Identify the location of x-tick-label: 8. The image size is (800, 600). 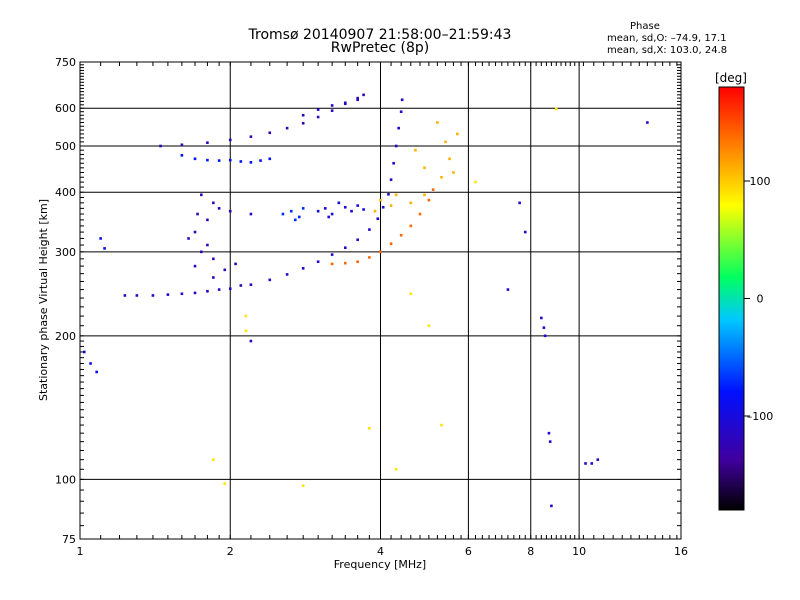
(530, 551).